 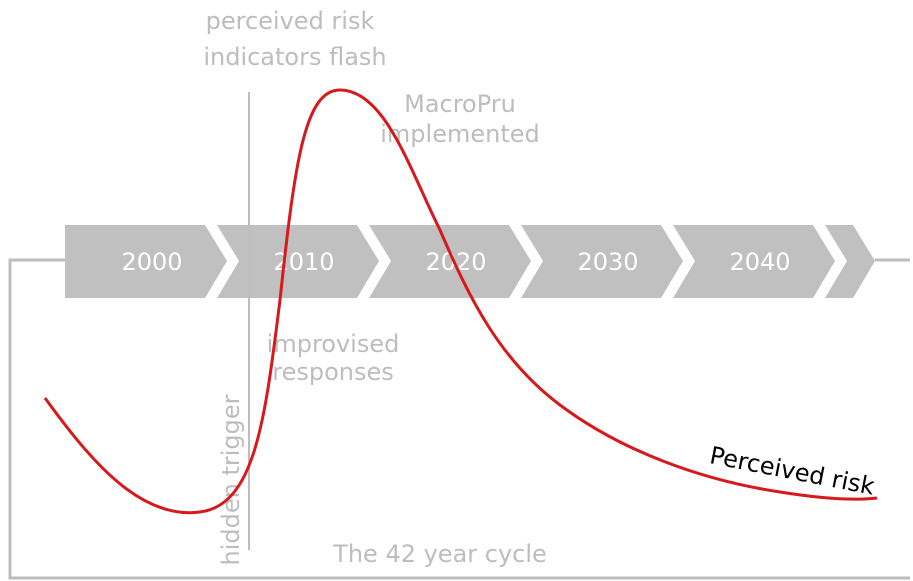 I want to click on timeline, so click(x=470, y=261).